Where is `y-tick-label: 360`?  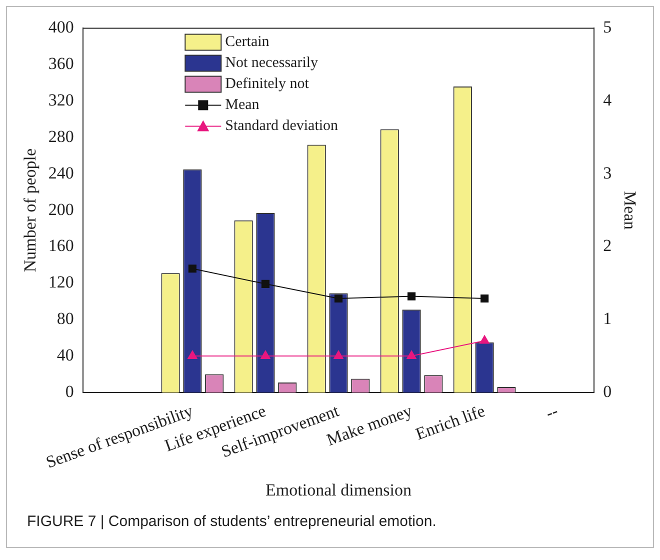 y-tick-label: 360 is located at coordinates (61, 64).